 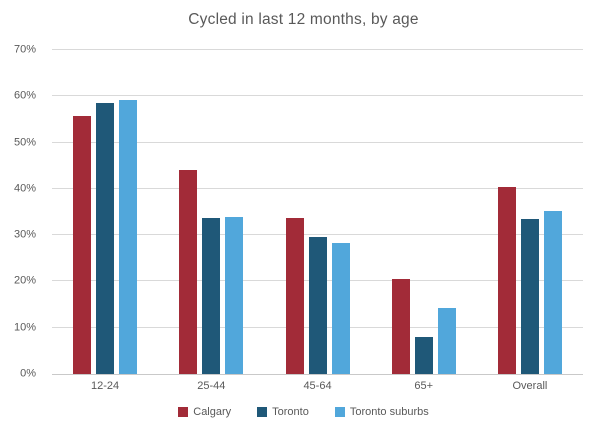 I want to click on legend-item-toronto: Toronto, so click(x=283, y=412).